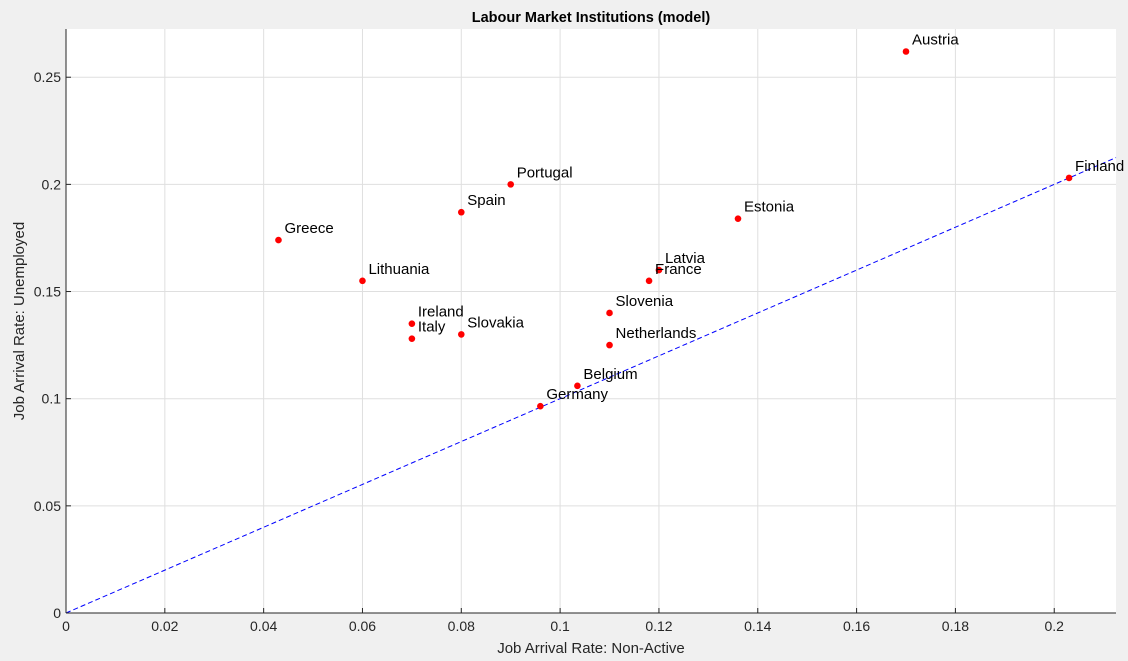 The image size is (1128, 661). Describe the element at coordinates (610, 374) in the screenshot. I see `point-label: Belgium` at that location.